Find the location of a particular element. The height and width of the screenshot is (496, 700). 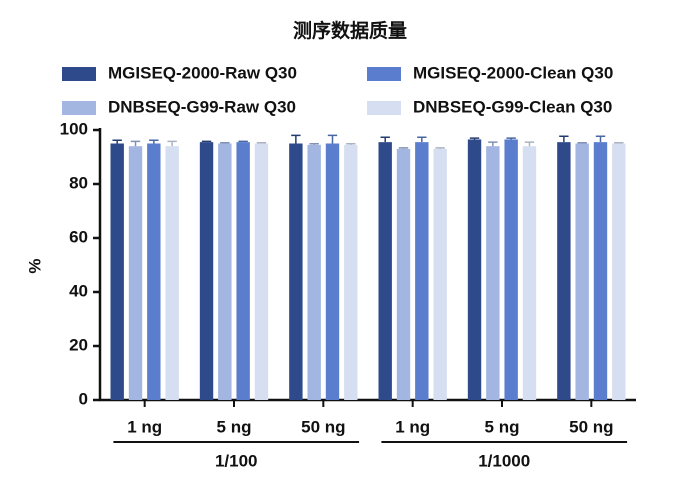

y-tick-label: 80 is located at coordinates (78, 182).